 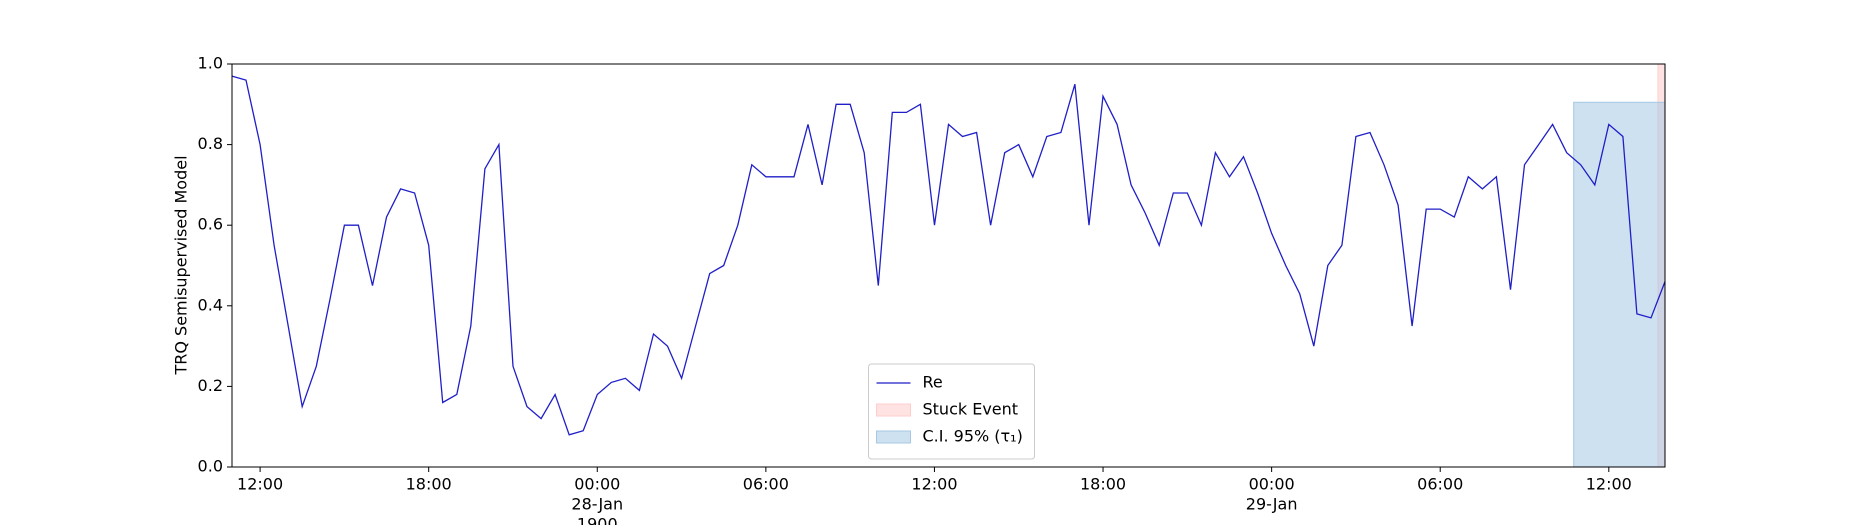 I want to click on y-tick-label: 1.0, so click(x=210, y=63).